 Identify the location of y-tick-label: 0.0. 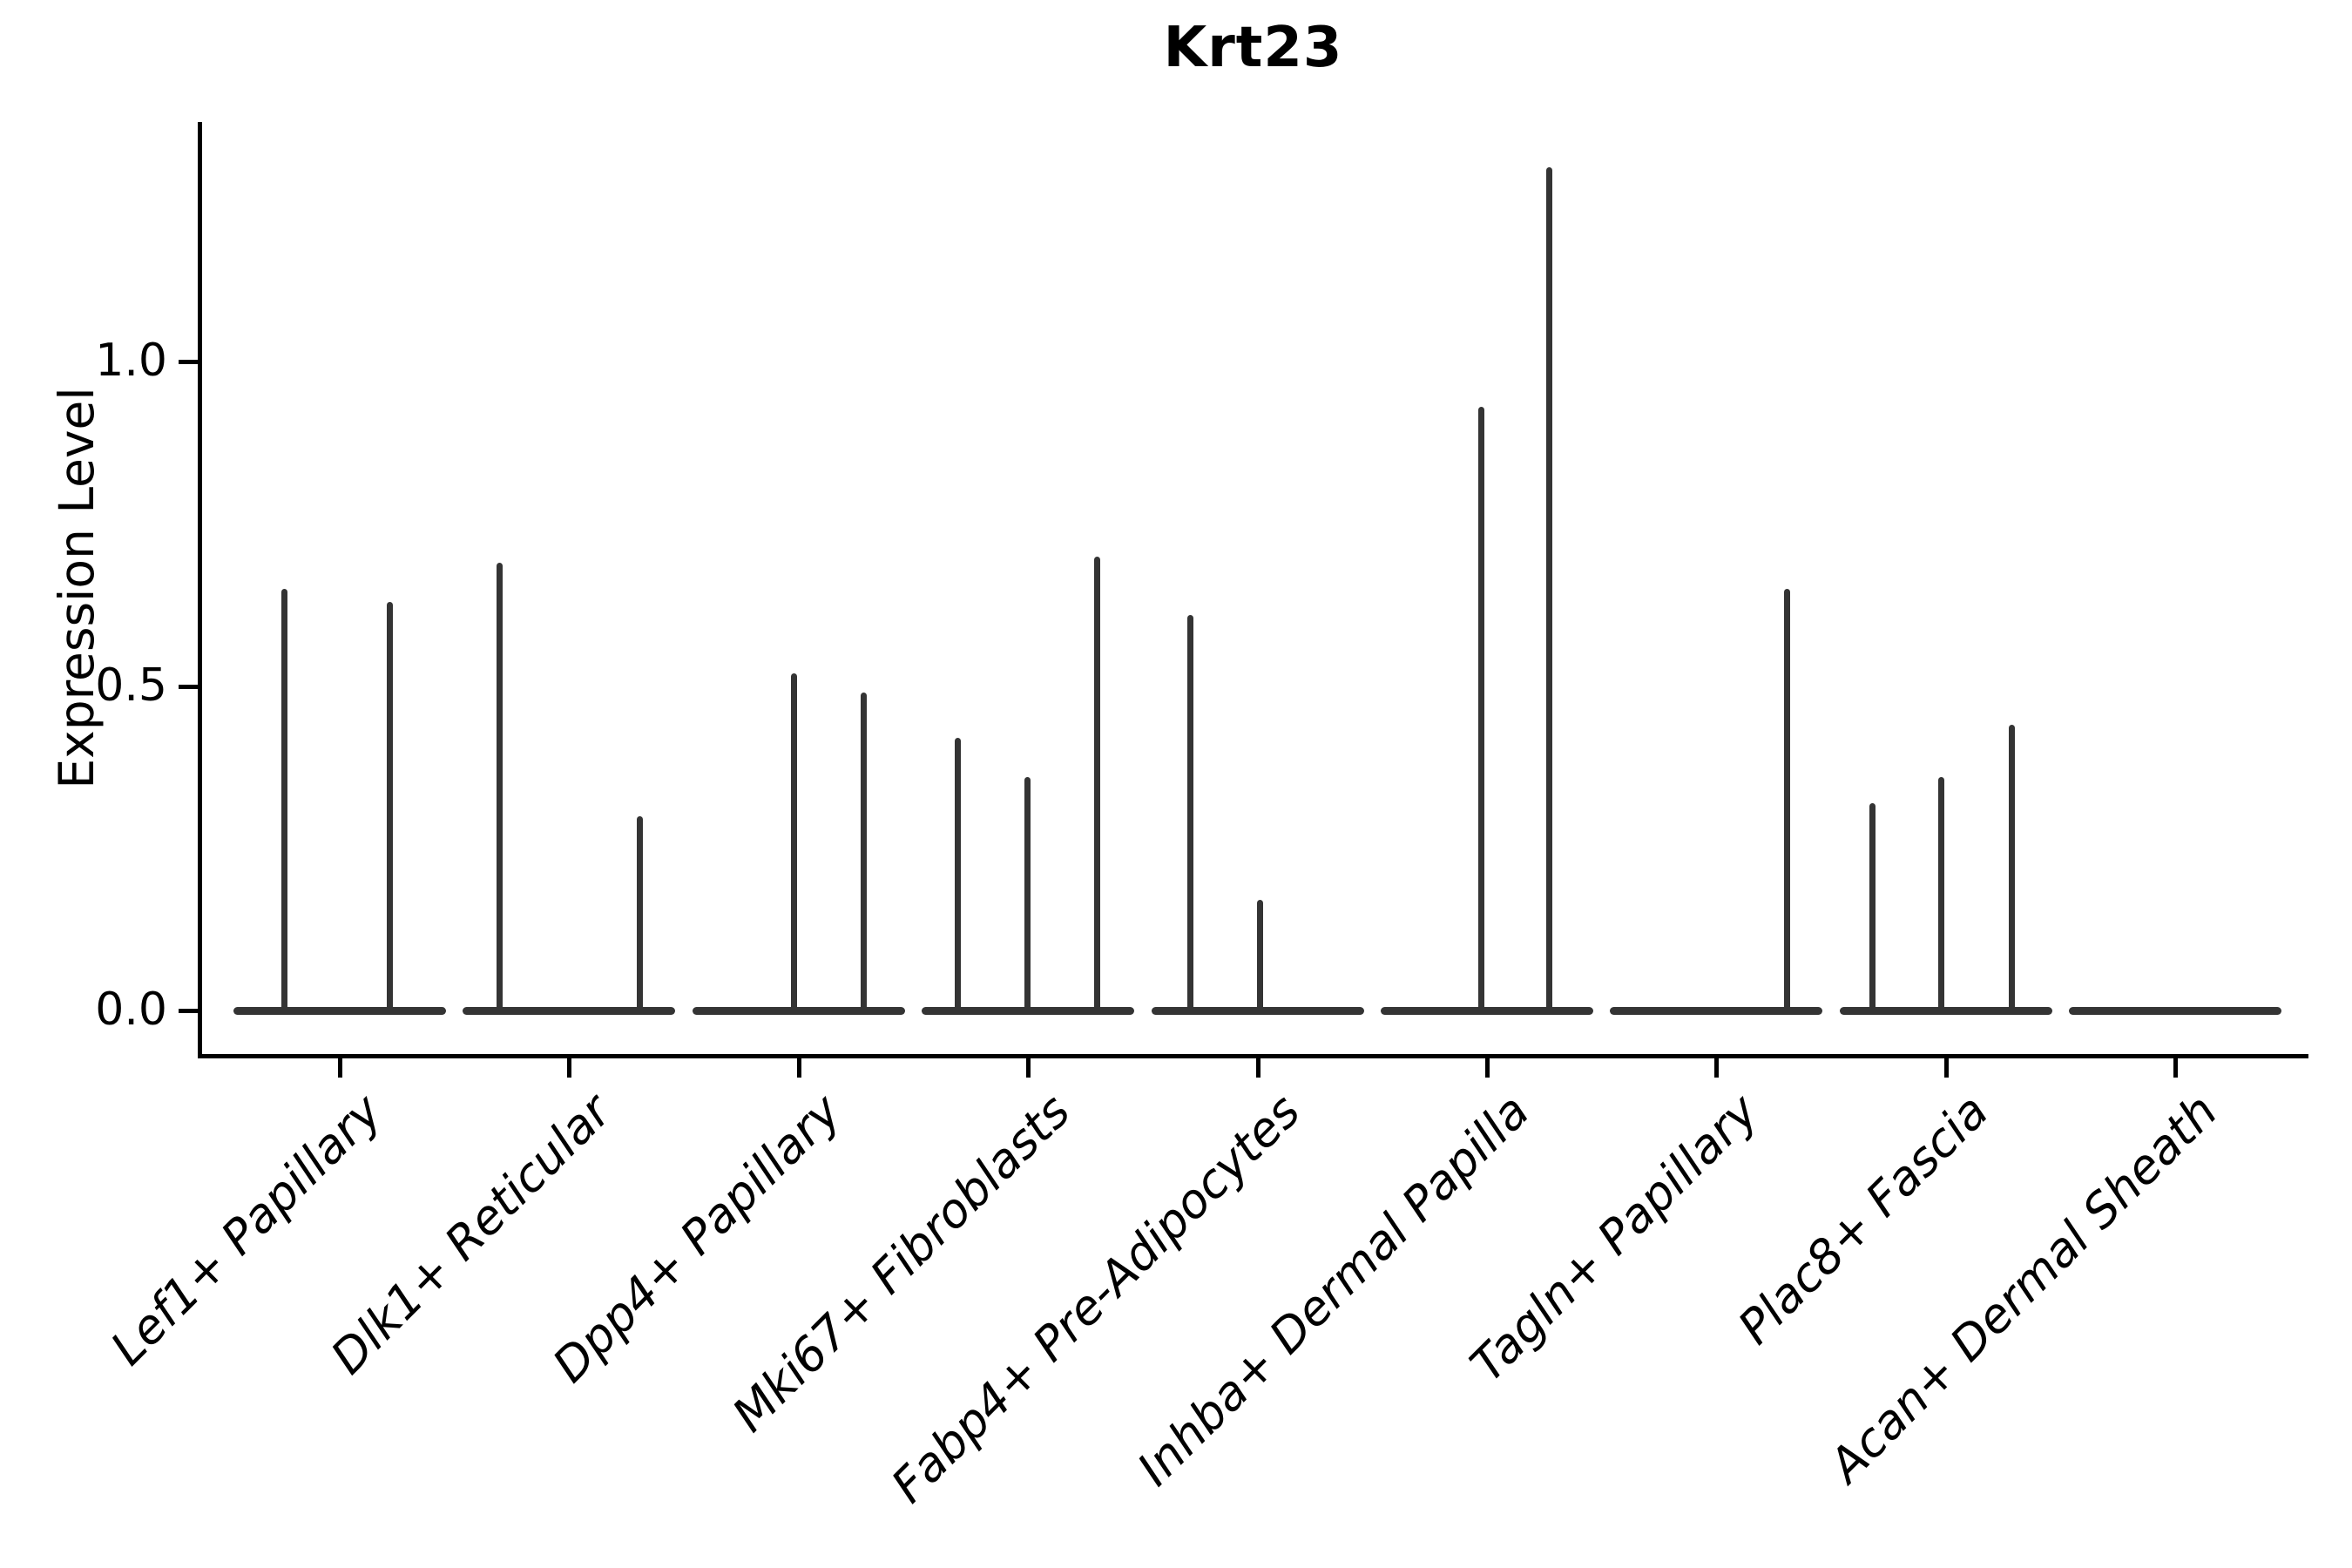
(131, 1009).